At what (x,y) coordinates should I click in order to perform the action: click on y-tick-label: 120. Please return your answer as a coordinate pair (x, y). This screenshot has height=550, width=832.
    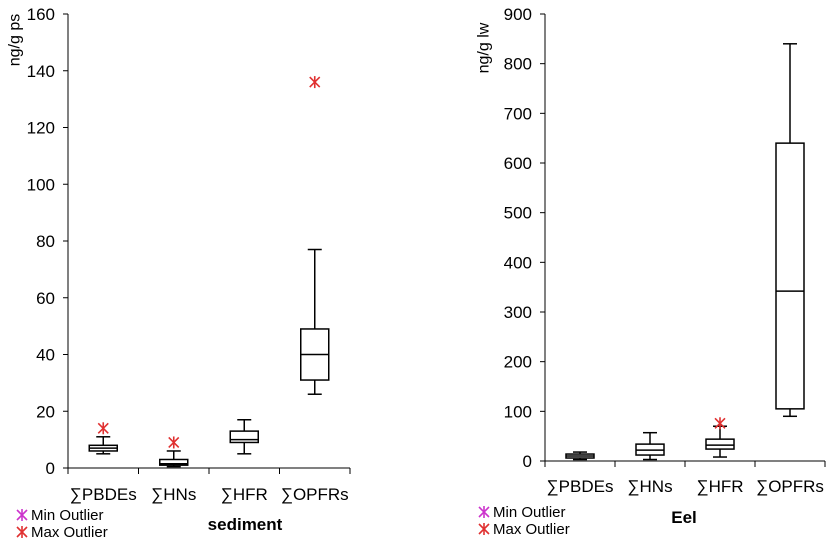
    Looking at the image, I should click on (41, 128).